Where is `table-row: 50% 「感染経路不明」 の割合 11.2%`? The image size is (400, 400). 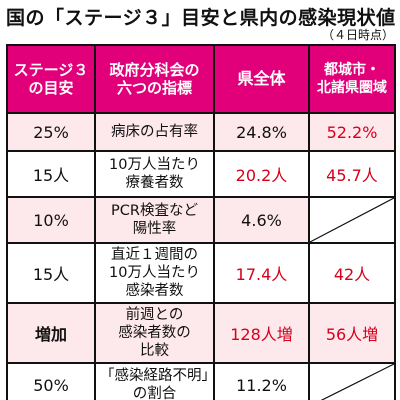 table-row: 50% 「感染経路不明」 の割合 11.2% is located at coordinates (201, 381).